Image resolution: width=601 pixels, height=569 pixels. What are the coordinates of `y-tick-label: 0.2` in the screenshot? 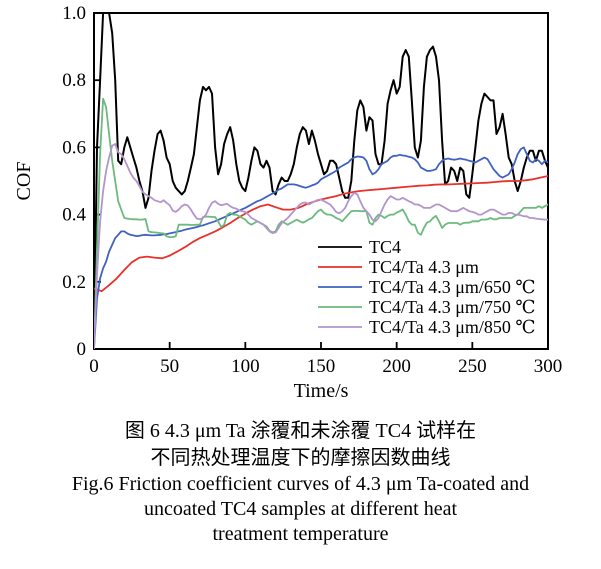 It's located at (74, 282).